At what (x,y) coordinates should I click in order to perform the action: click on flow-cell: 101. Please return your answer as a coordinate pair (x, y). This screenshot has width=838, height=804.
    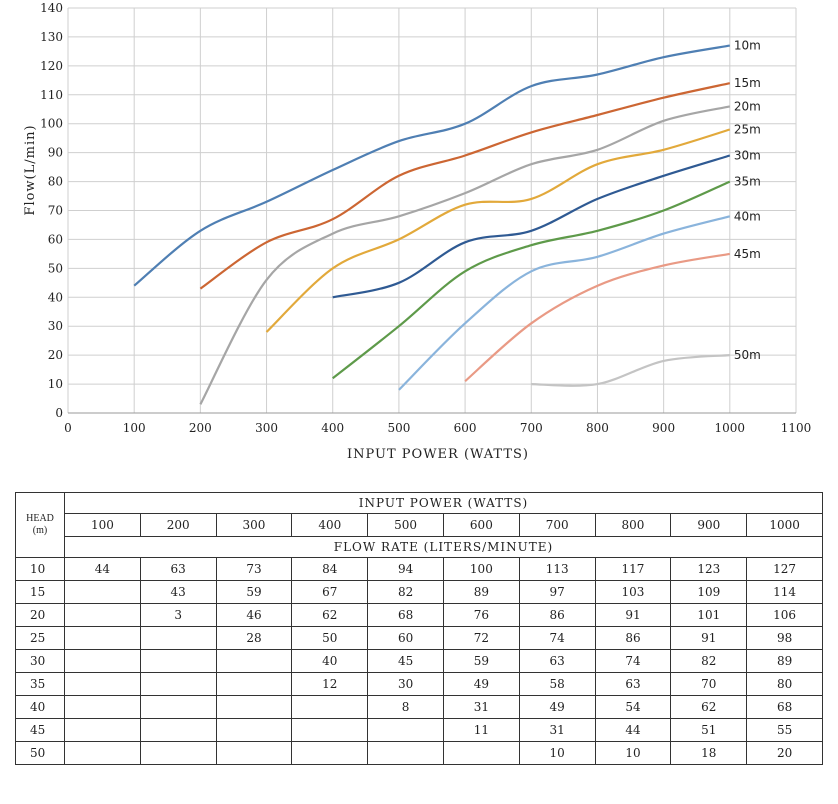
    Looking at the image, I should click on (709, 615).